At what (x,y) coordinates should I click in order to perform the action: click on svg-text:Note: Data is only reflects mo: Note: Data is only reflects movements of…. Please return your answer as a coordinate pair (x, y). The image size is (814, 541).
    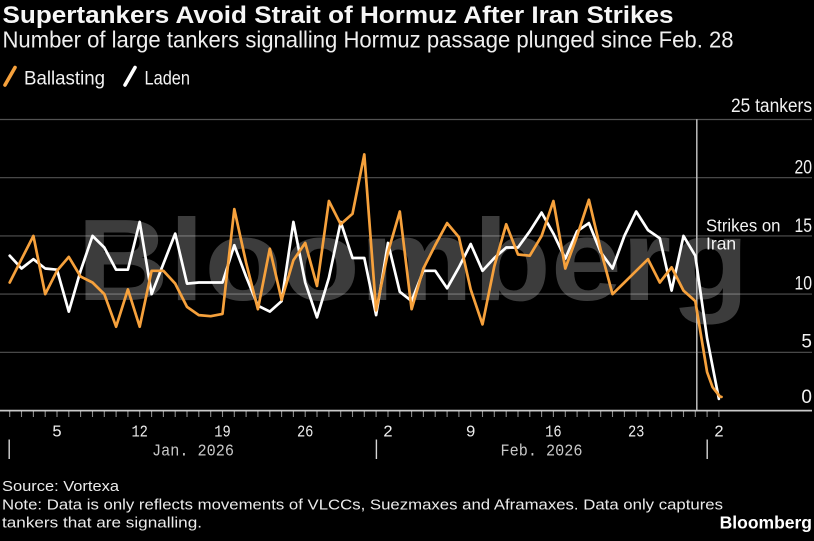
    Looking at the image, I should click on (362, 506).